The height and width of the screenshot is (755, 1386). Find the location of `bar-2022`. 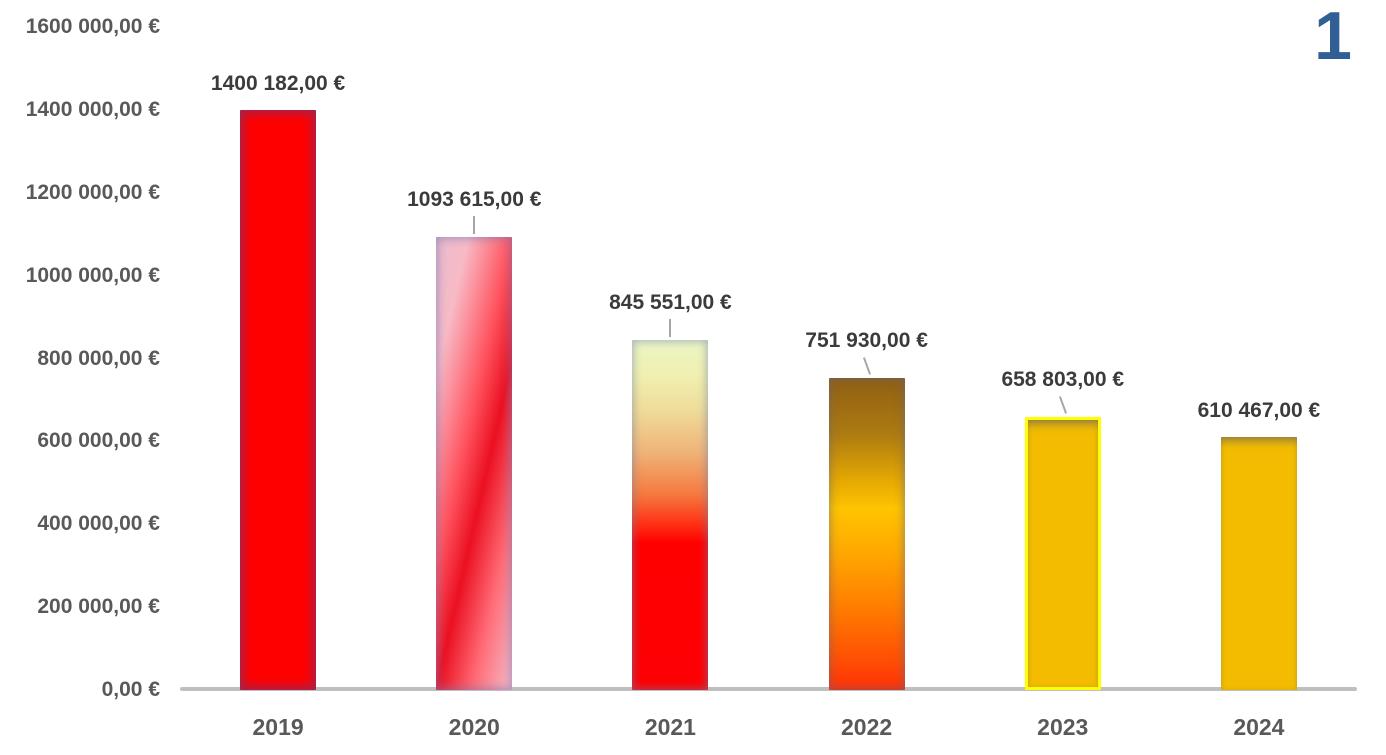

bar-2022 is located at coordinates (866, 534).